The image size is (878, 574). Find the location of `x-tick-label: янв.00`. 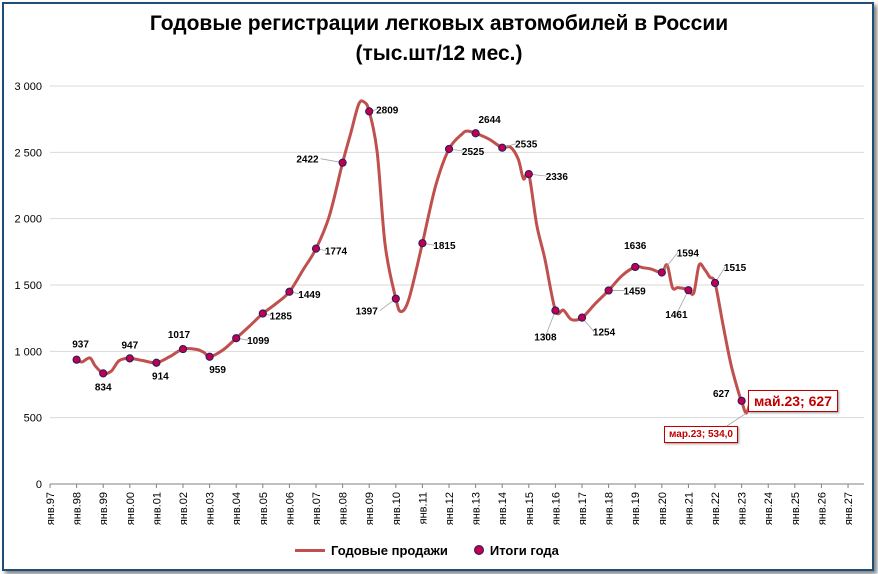

x-tick-label: янв.00 is located at coordinates (131, 508).